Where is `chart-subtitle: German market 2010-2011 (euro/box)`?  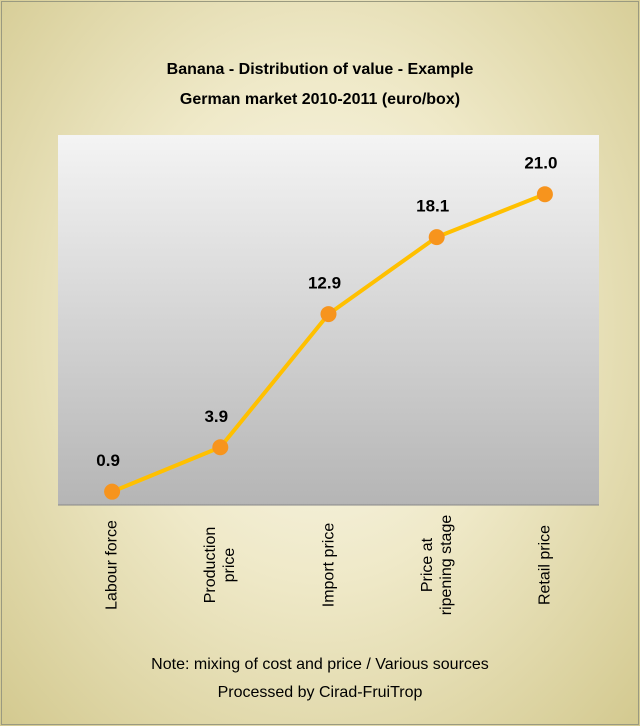
chart-subtitle: German market 2010-2011 (euro/box) is located at coordinates (320, 99).